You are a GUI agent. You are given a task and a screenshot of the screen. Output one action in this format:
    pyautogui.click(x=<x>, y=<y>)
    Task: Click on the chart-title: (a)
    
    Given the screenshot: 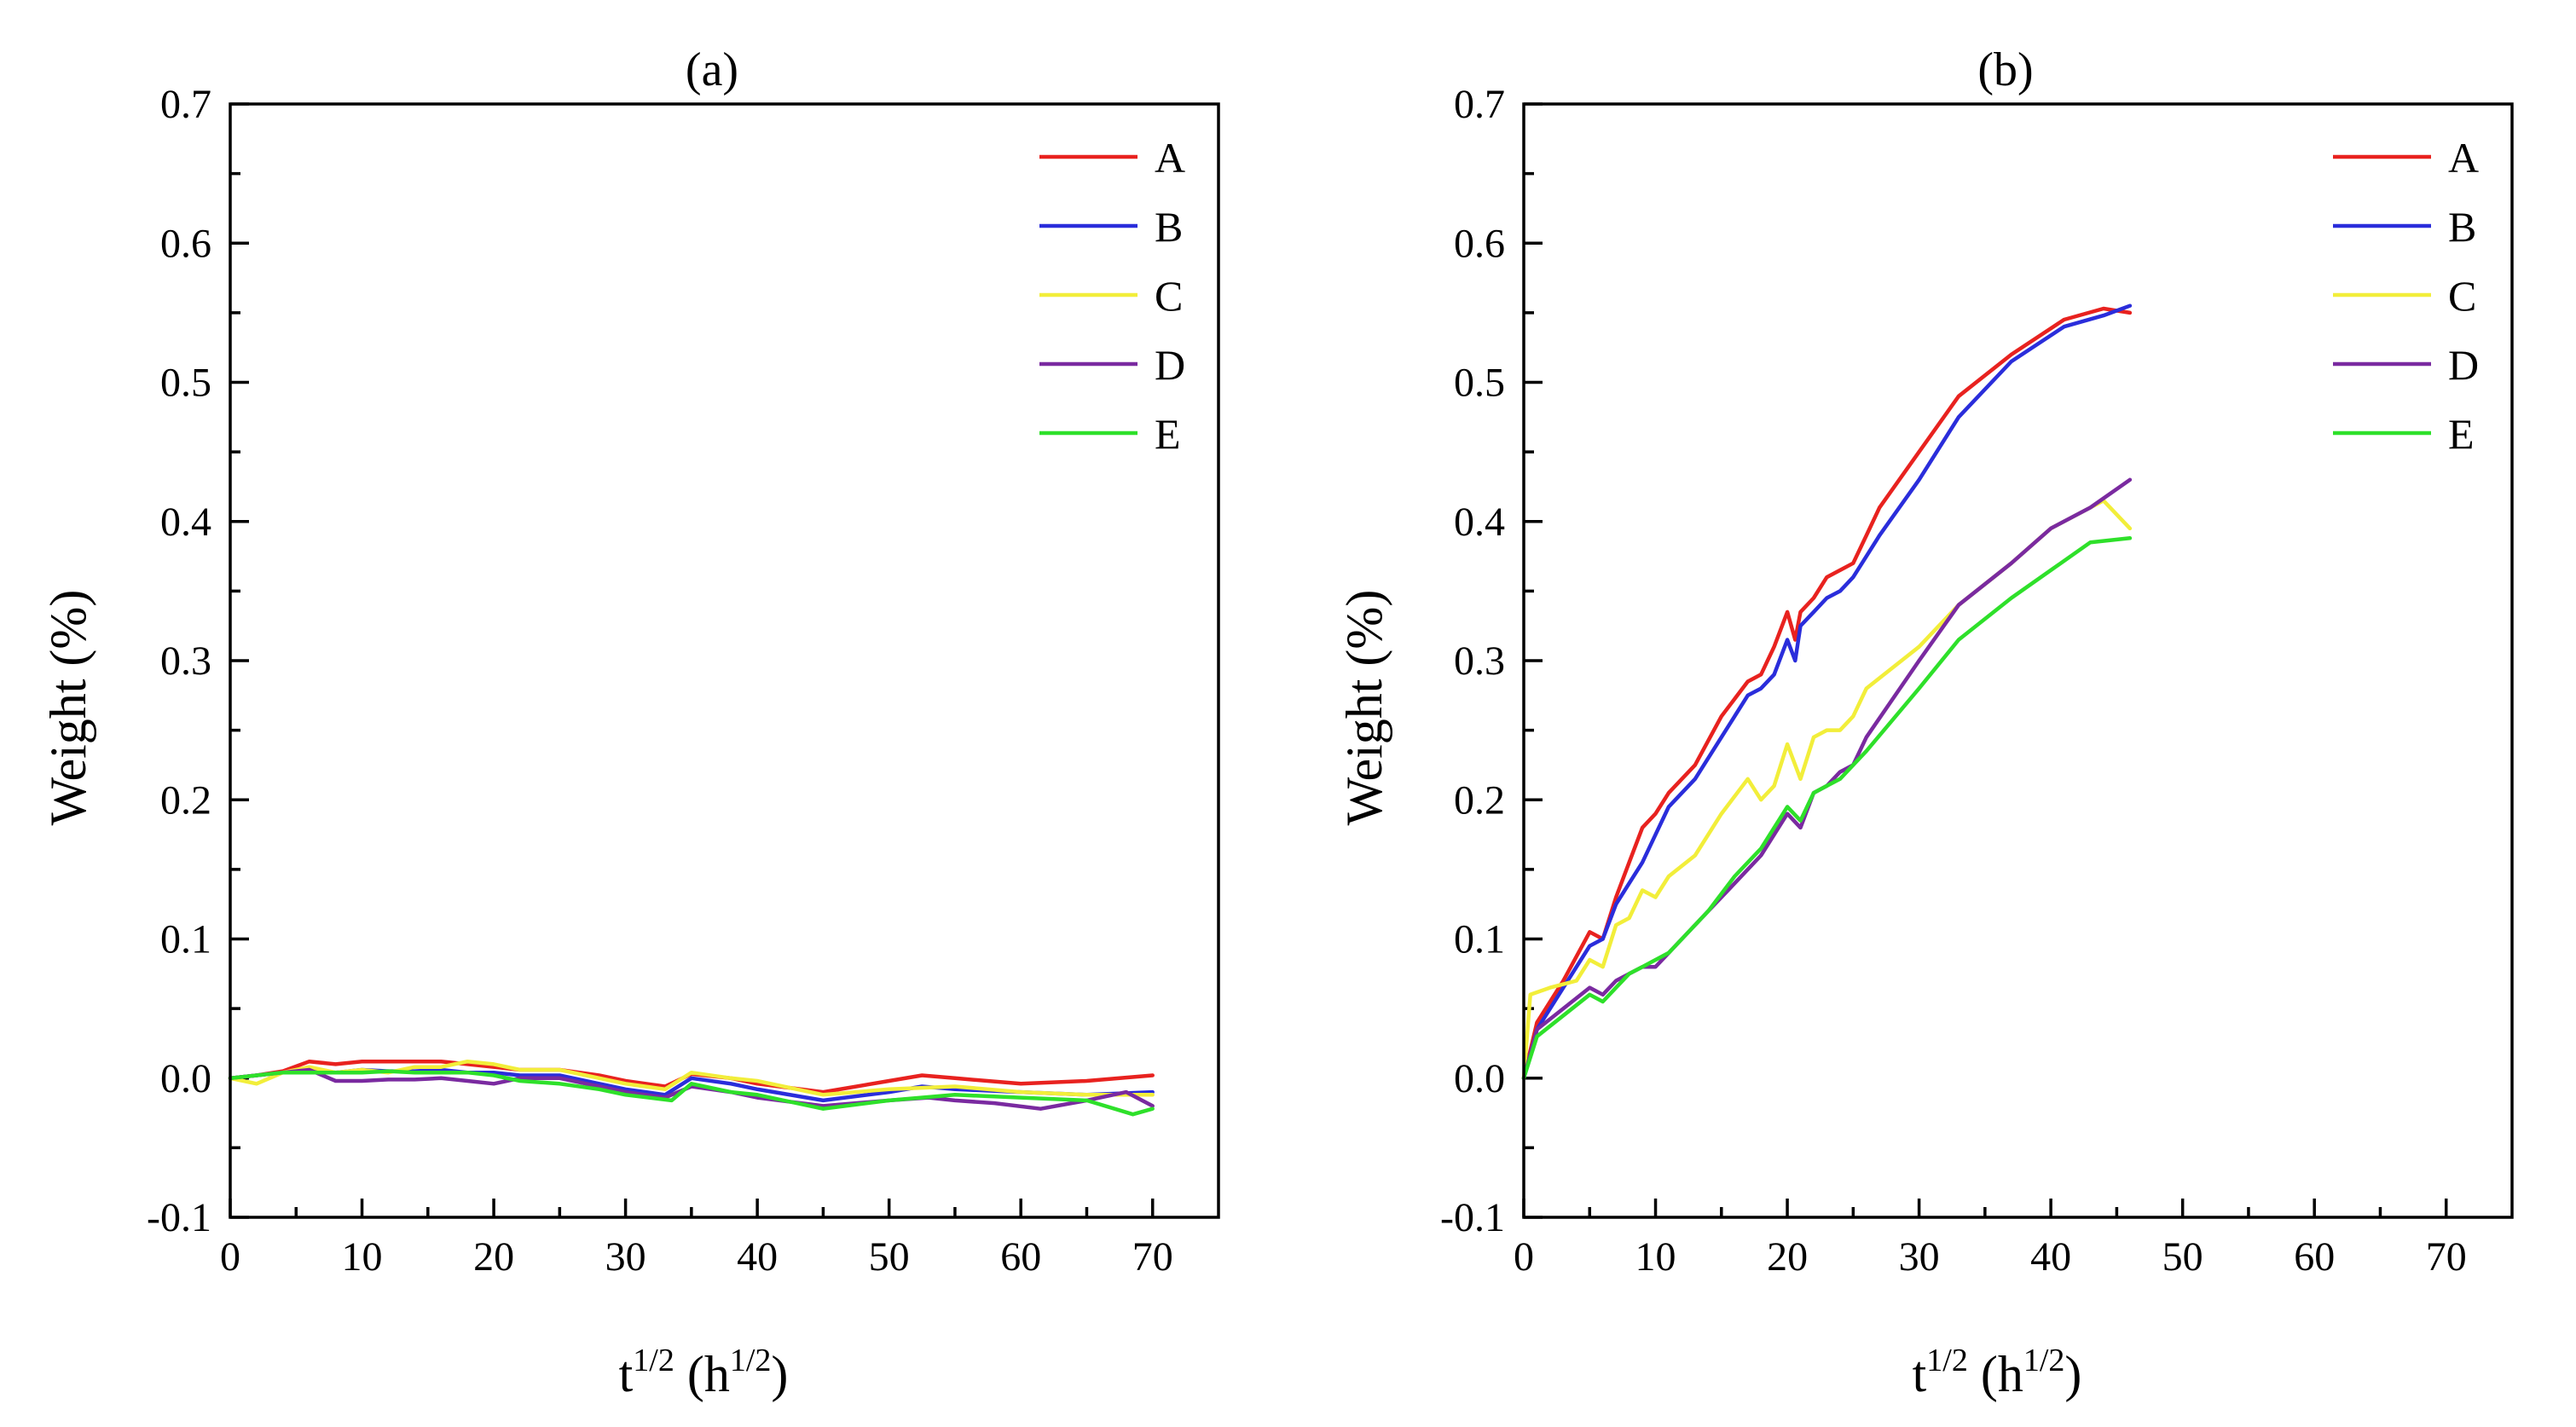 What is the action you would take?
    pyautogui.click(x=712, y=69)
    